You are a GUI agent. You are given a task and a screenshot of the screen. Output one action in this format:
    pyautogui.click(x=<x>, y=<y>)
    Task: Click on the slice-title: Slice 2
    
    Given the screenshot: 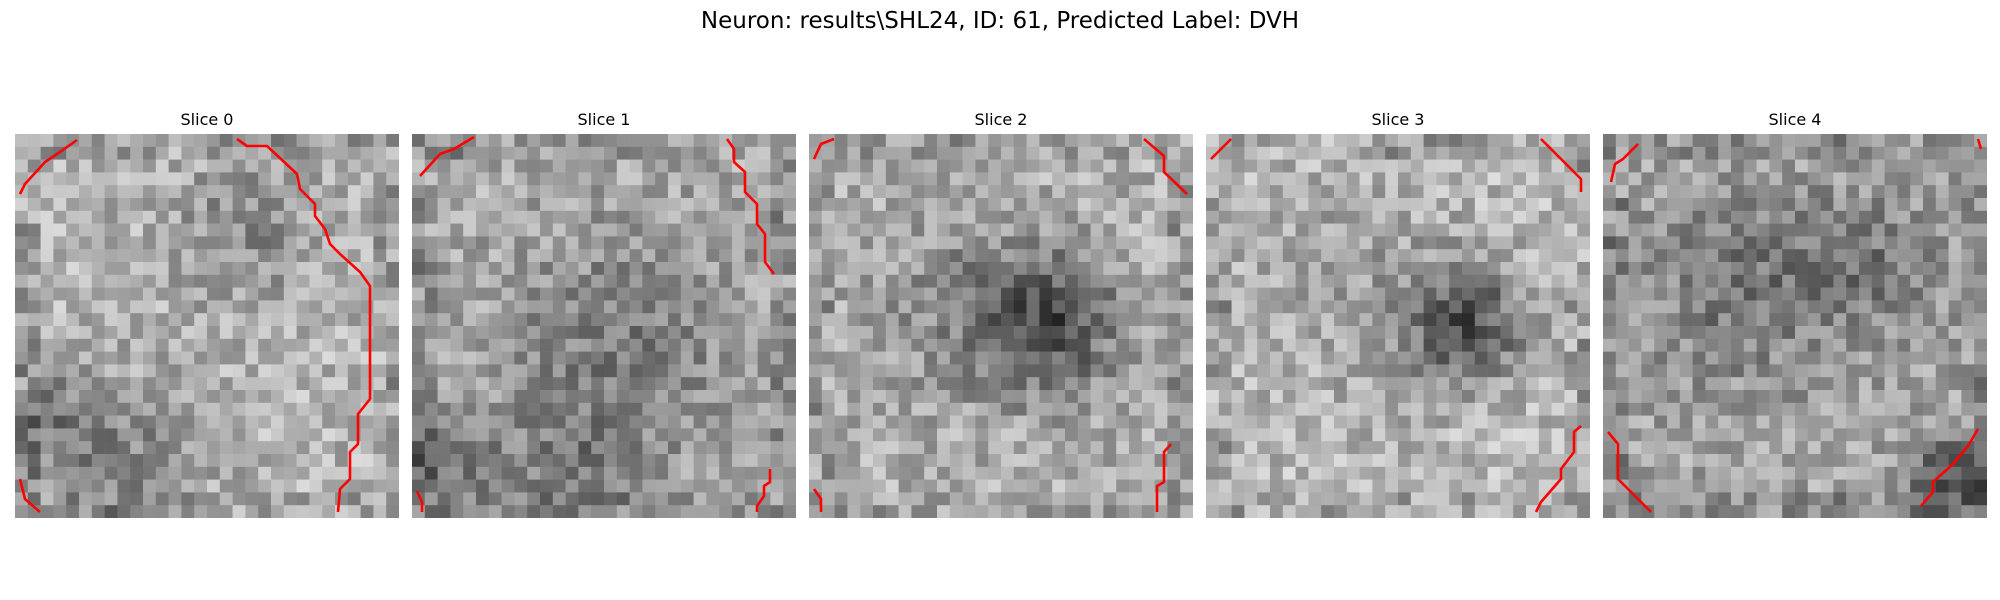 What is the action you would take?
    pyautogui.click(x=1001, y=119)
    